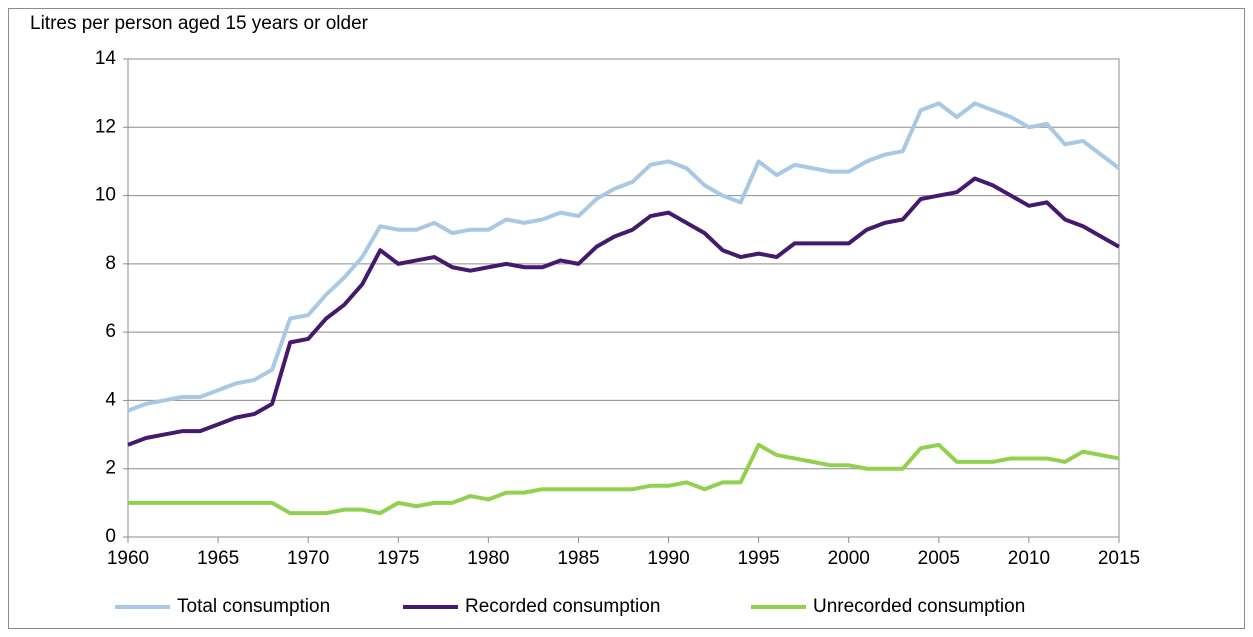 The image size is (1253, 637). What do you see at coordinates (105, 195) in the screenshot?
I see `y-tick-label: 10` at bounding box center [105, 195].